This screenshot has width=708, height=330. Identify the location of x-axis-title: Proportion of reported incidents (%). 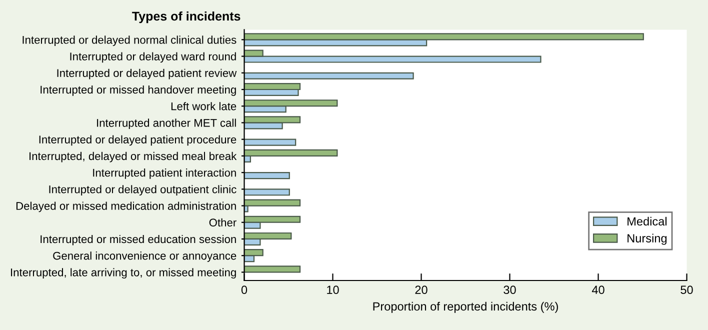
(465, 307).